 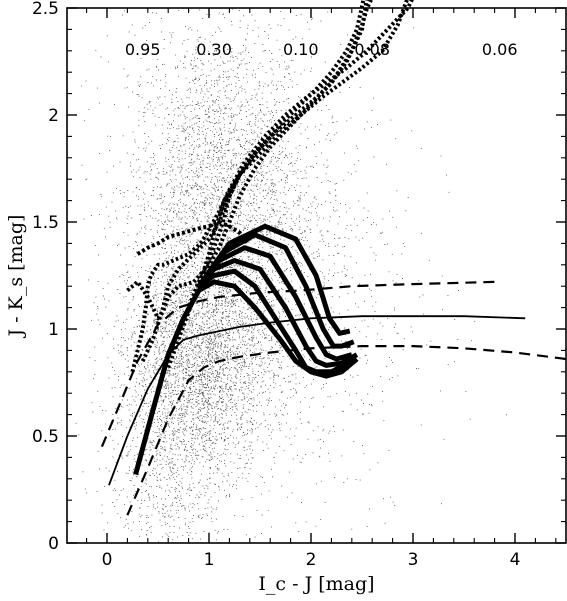 What do you see at coordinates (515, 560) in the screenshot?
I see `x-tick-label: 4` at bounding box center [515, 560].